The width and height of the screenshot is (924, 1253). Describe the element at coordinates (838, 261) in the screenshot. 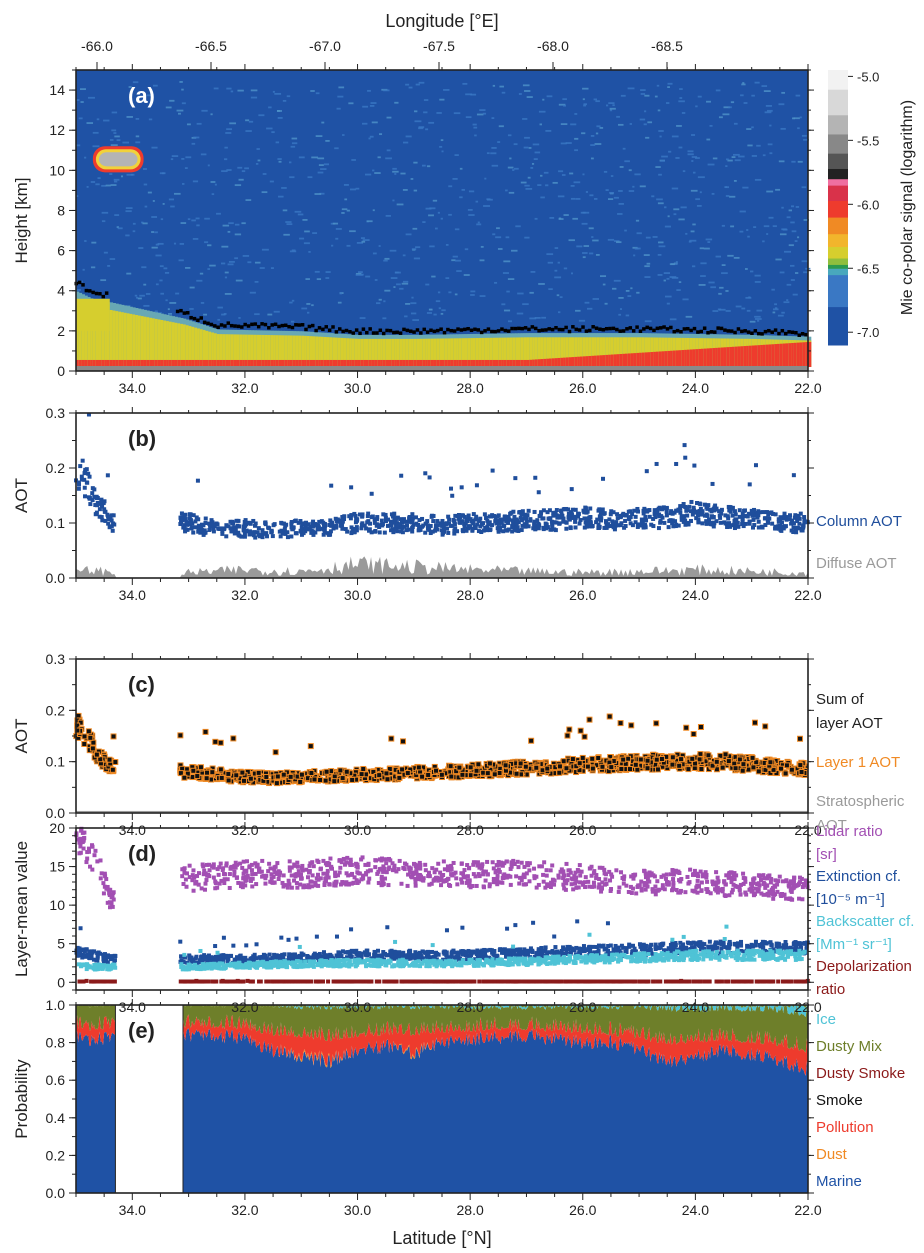

I see `colorbar-segment` at that location.